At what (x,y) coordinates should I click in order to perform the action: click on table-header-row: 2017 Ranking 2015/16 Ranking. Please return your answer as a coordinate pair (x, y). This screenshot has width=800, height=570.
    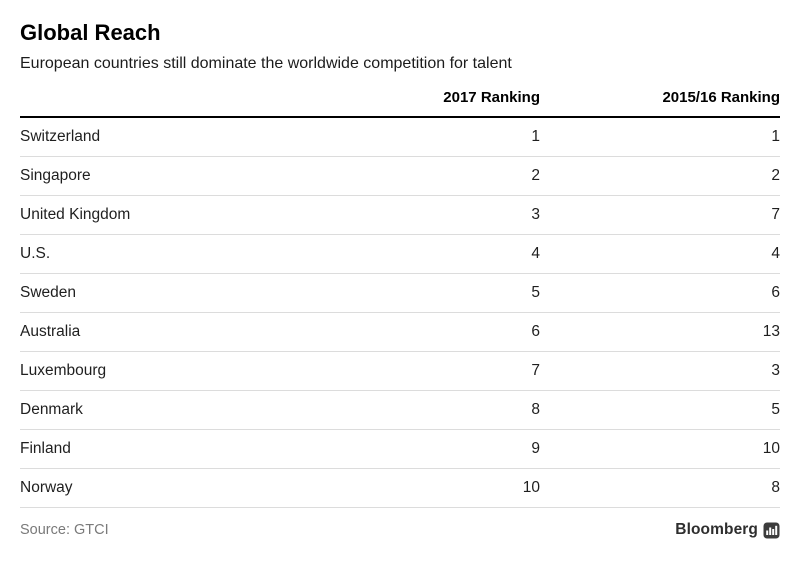
    Looking at the image, I should click on (400, 103).